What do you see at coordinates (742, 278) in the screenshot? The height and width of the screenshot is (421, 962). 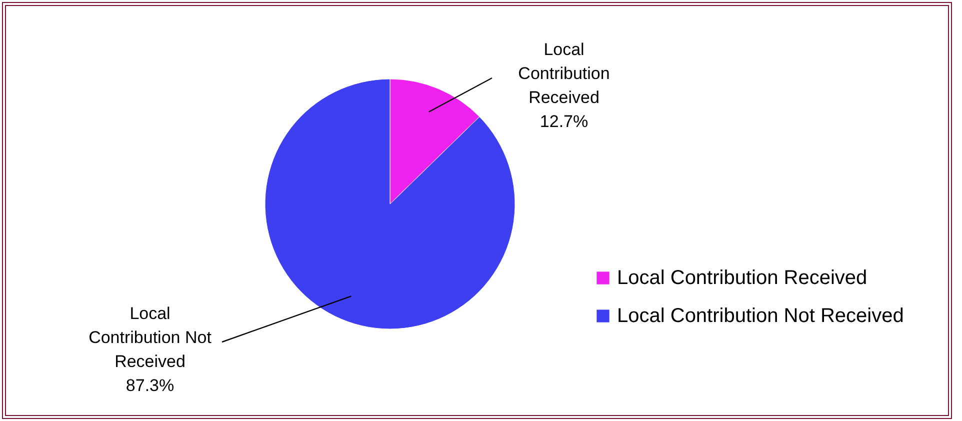 I see `legend-label: Local Contribution Received` at bounding box center [742, 278].